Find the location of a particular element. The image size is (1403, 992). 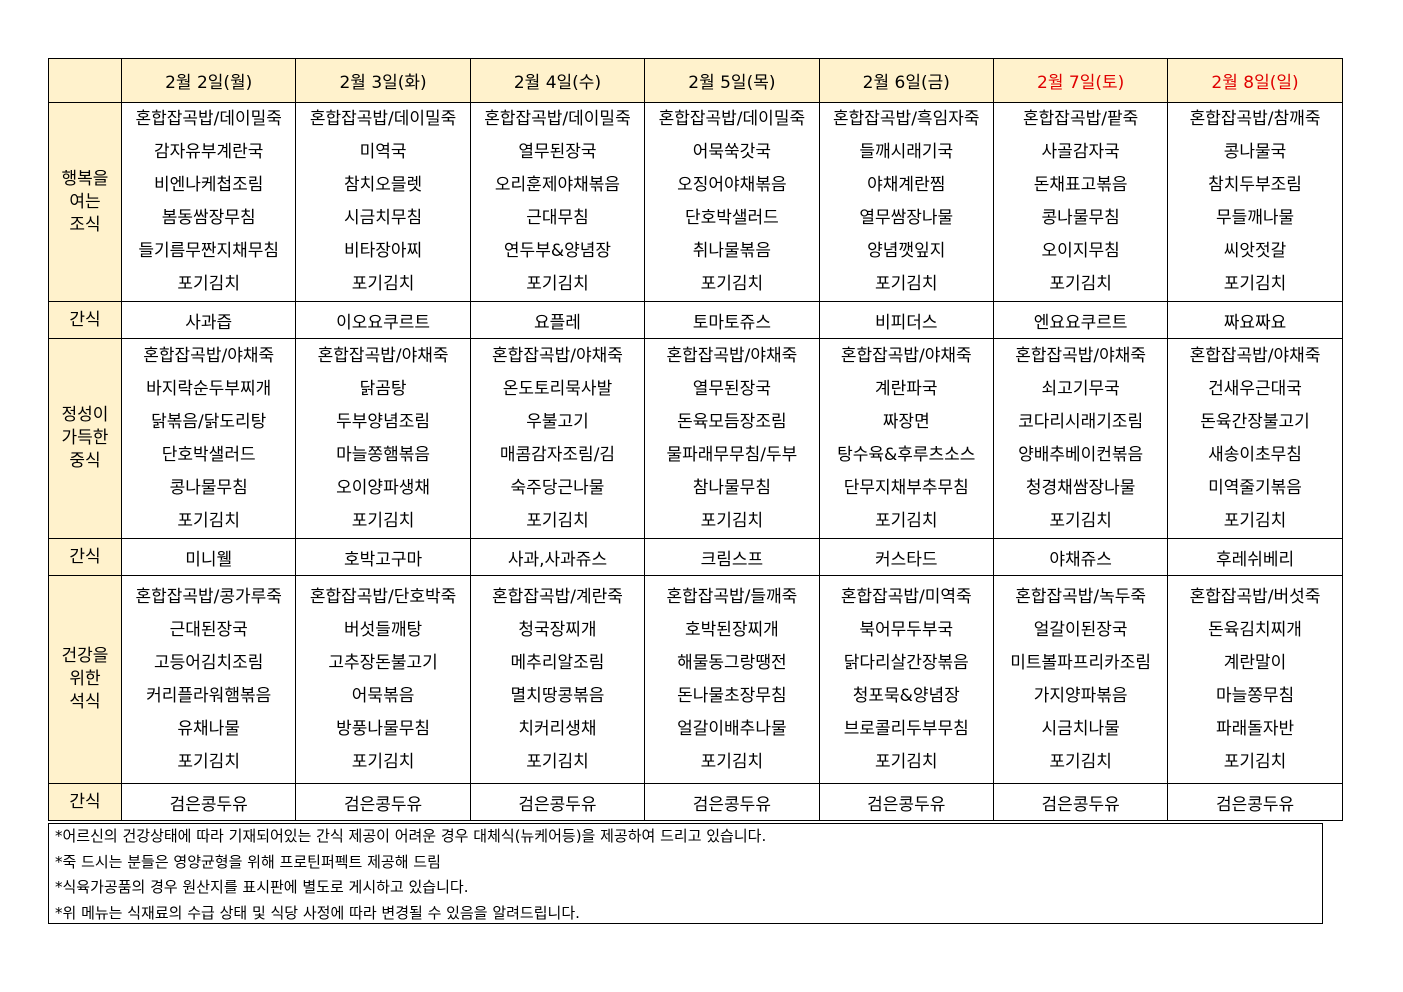

menu-item: 취나물볶음 is located at coordinates (731, 251).